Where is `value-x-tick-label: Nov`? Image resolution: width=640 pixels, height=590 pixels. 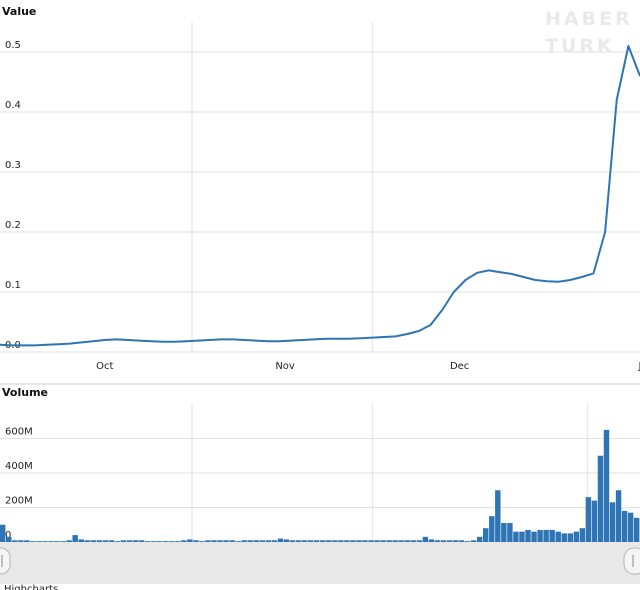
value-x-tick-label: Nov is located at coordinates (285, 366).